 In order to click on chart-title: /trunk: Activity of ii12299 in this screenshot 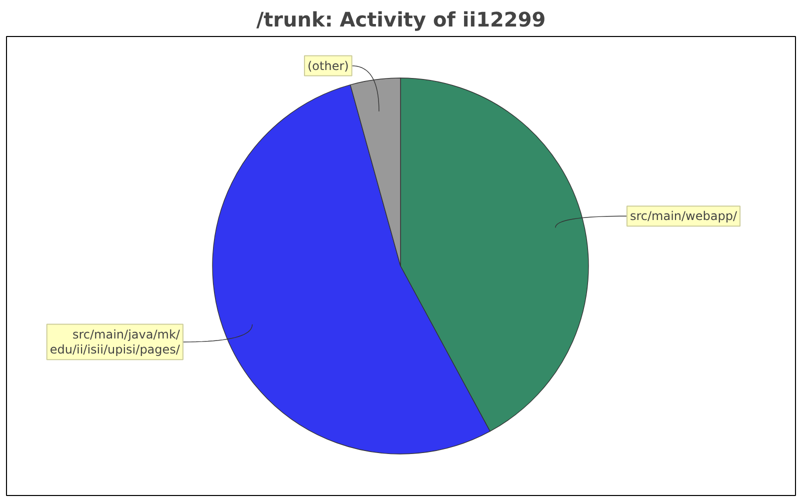, I will do `click(401, 20)`.